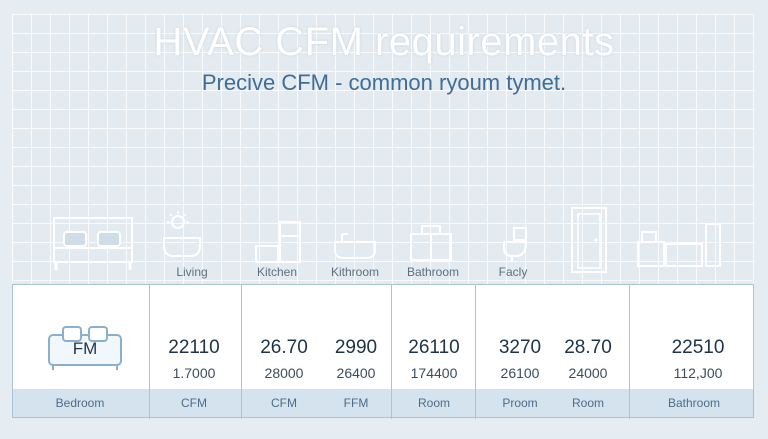 The width and height of the screenshot is (768, 439). What do you see at coordinates (698, 373) in the screenshot?
I see `cell-sub: 112,J00` at bounding box center [698, 373].